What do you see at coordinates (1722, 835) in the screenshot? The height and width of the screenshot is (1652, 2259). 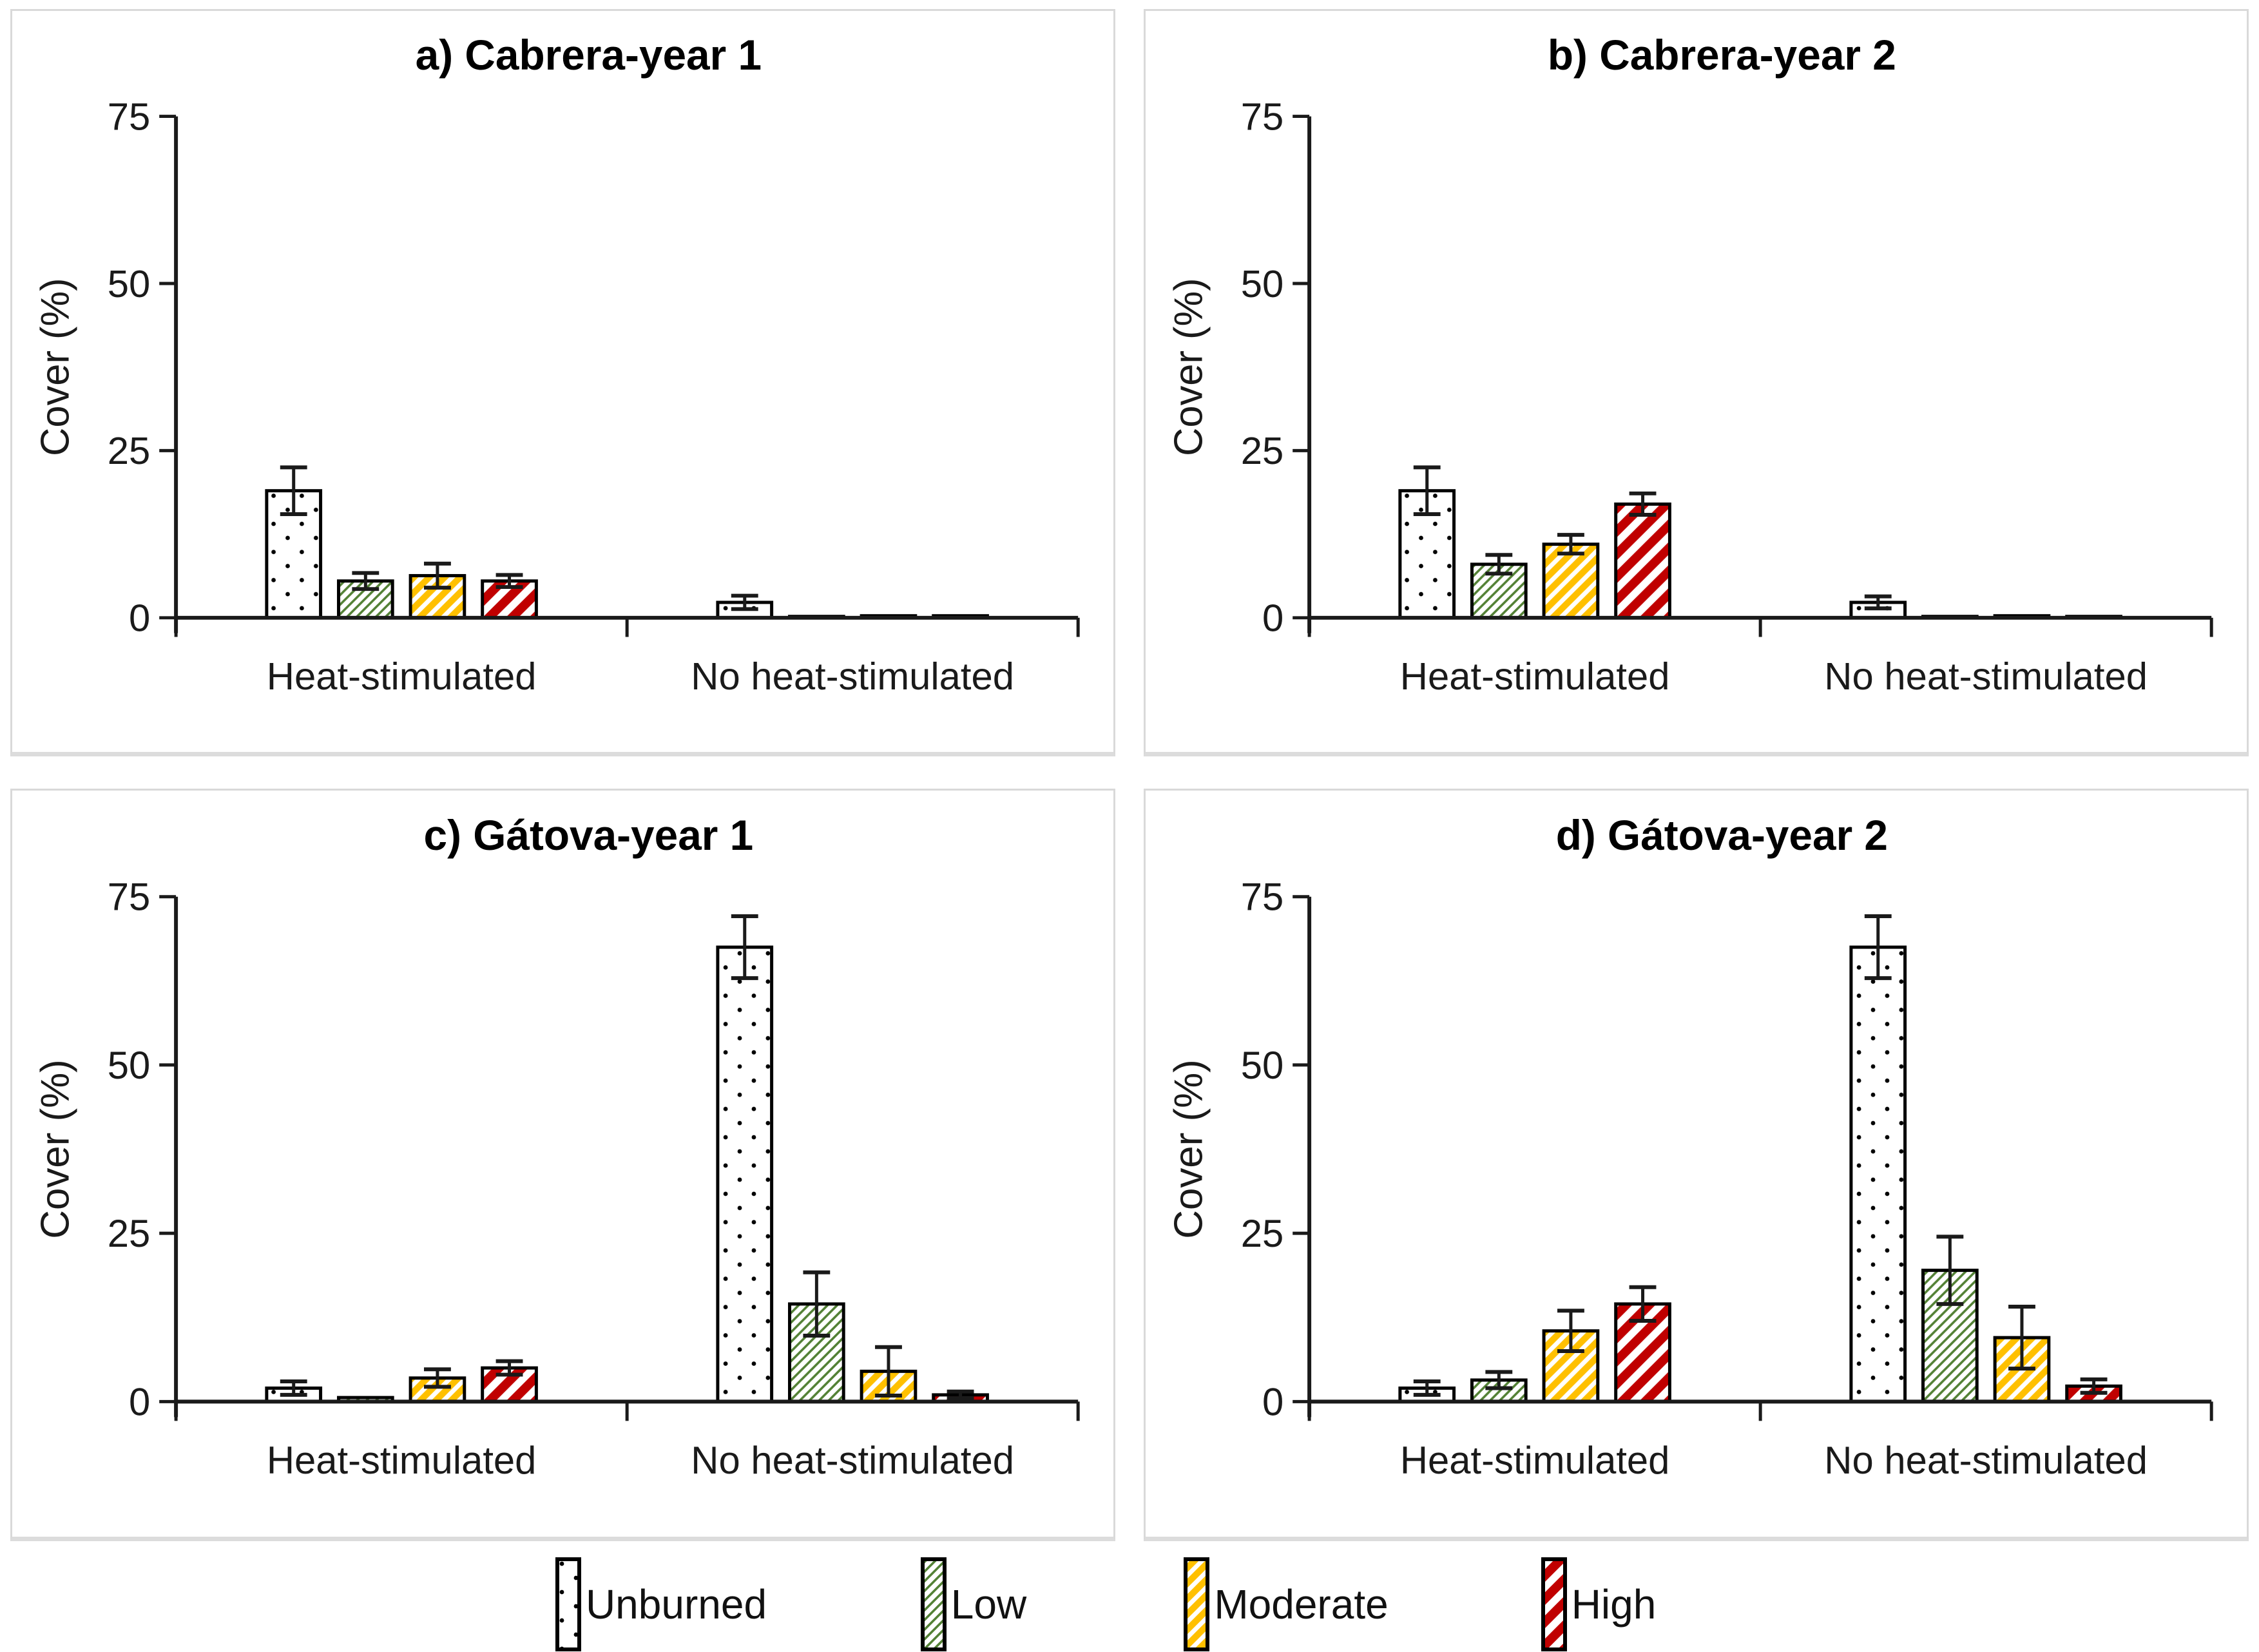 I see `panel-title: d) Gátova-year 2` at bounding box center [1722, 835].